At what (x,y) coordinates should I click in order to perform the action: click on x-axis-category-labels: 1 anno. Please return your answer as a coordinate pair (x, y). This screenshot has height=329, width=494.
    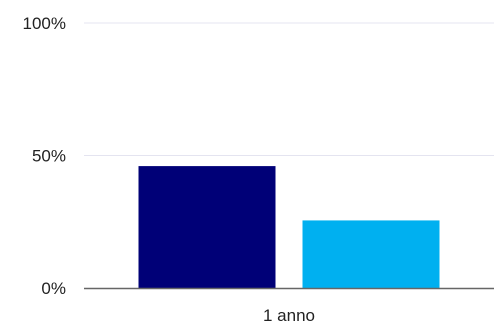
    Looking at the image, I should click on (289, 315).